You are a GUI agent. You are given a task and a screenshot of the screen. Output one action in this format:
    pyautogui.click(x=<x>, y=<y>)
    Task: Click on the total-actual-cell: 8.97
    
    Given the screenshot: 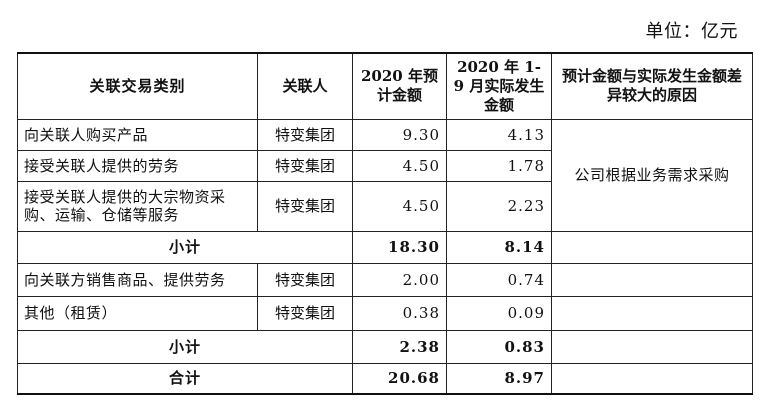 What is the action you would take?
    pyautogui.click(x=499, y=378)
    